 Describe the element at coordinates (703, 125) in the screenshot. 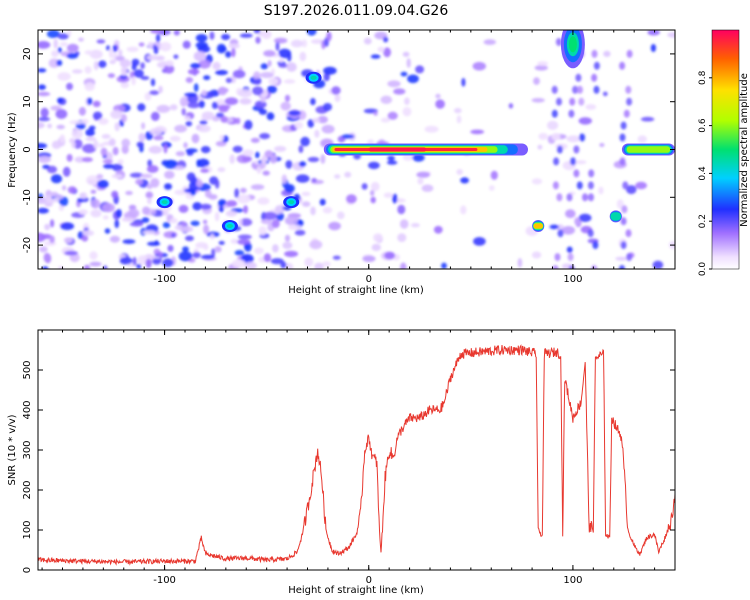

I see `colorbar-tick-label: 0.6` at that location.